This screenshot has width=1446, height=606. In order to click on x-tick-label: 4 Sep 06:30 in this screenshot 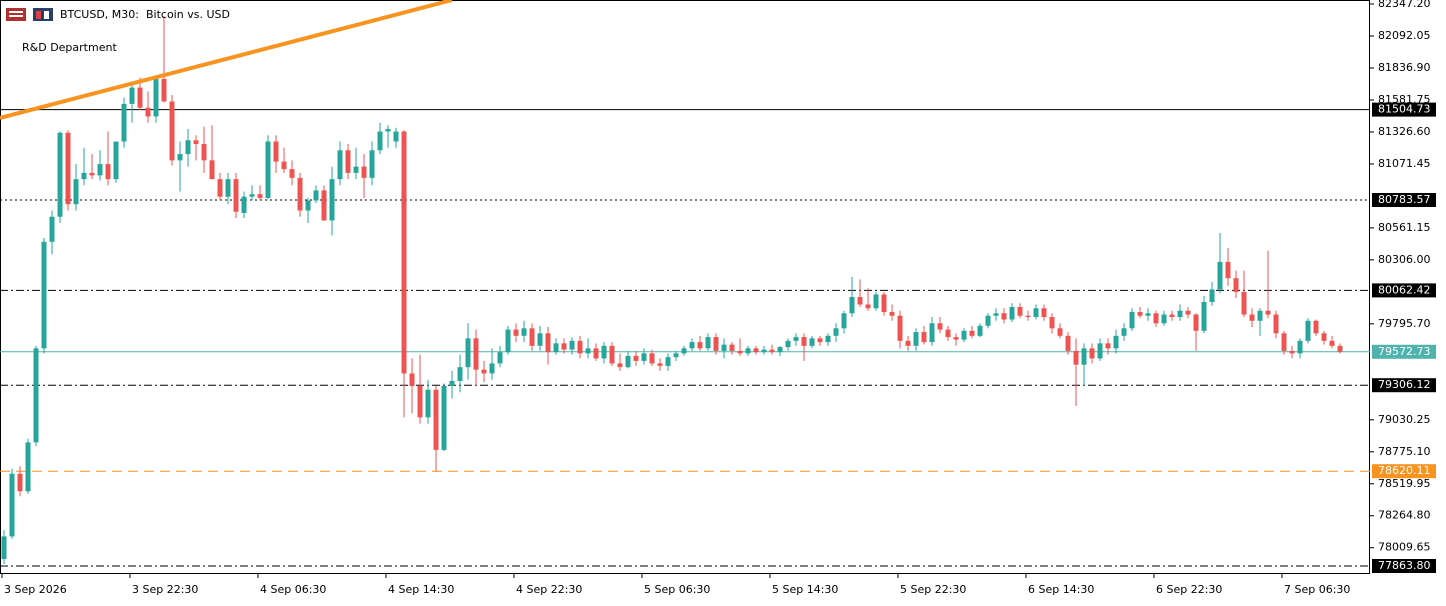, I will do `click(293, 589)`.